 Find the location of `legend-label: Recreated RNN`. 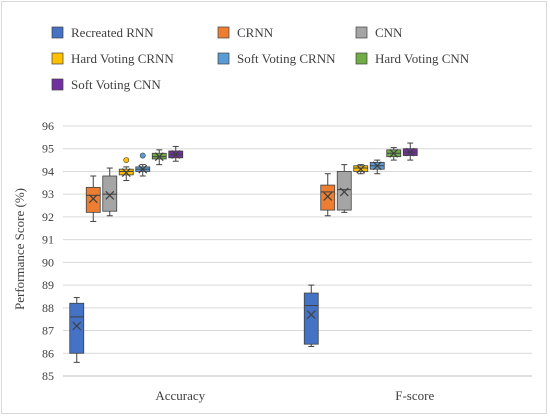

legend-label: Recreated RNN is located at coordinates (112, 32).